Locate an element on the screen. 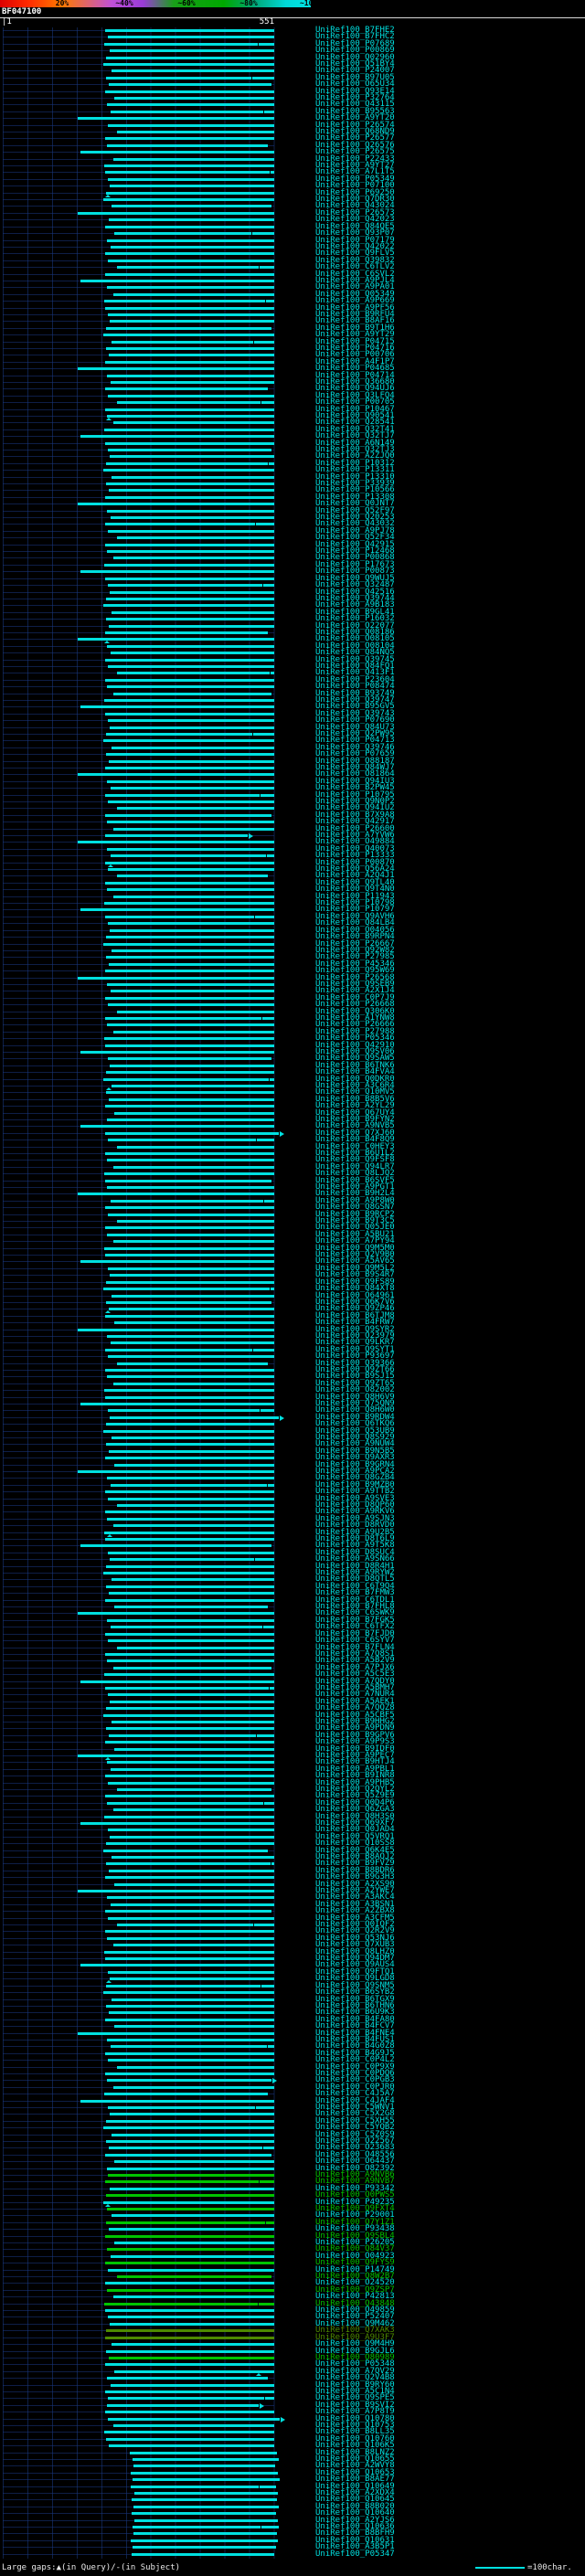  hit-label: UniRef100_C6SVL2 is located at coordinates (355, 274).